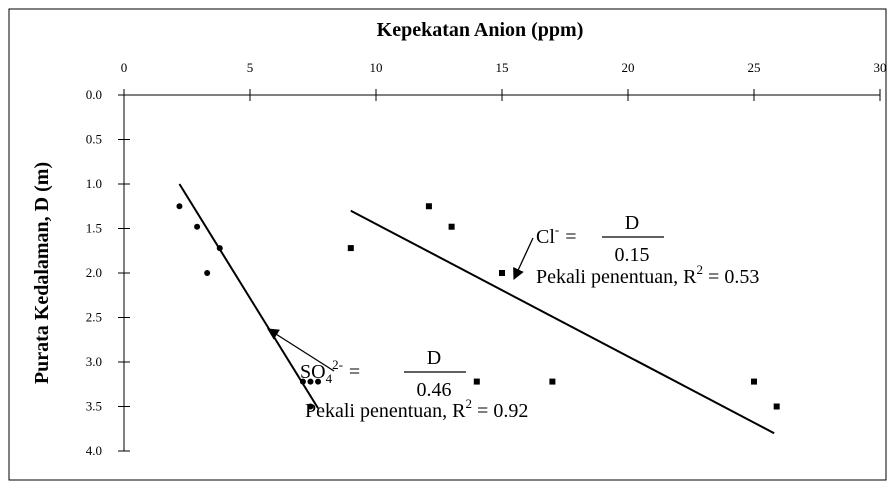 This screenshot has height=490, width=896. What do you see at coordinates (545, 237) in the screenshot?
I see `ion: Cl` at bounding box center [545, 237].